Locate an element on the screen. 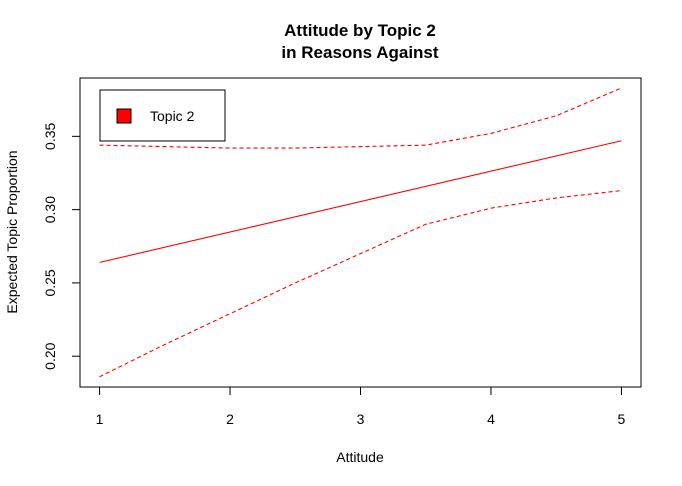 This screenshot has height=486, width=682. x-tick-label: 5 is located at coordinates (622, 419).